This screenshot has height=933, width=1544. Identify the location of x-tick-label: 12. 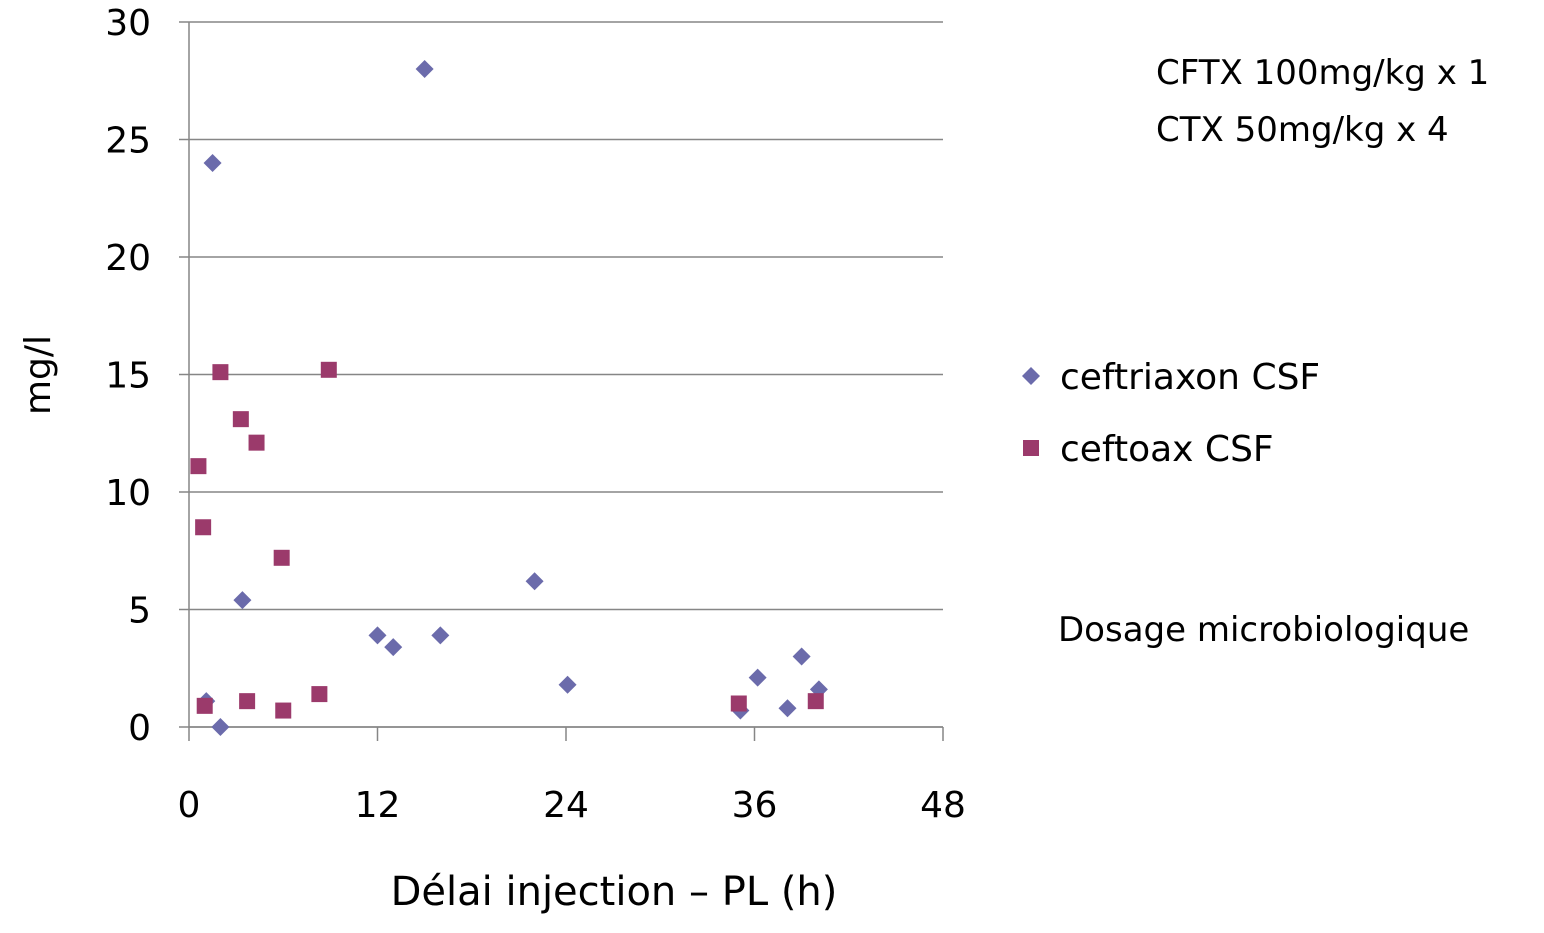
(378, 805).